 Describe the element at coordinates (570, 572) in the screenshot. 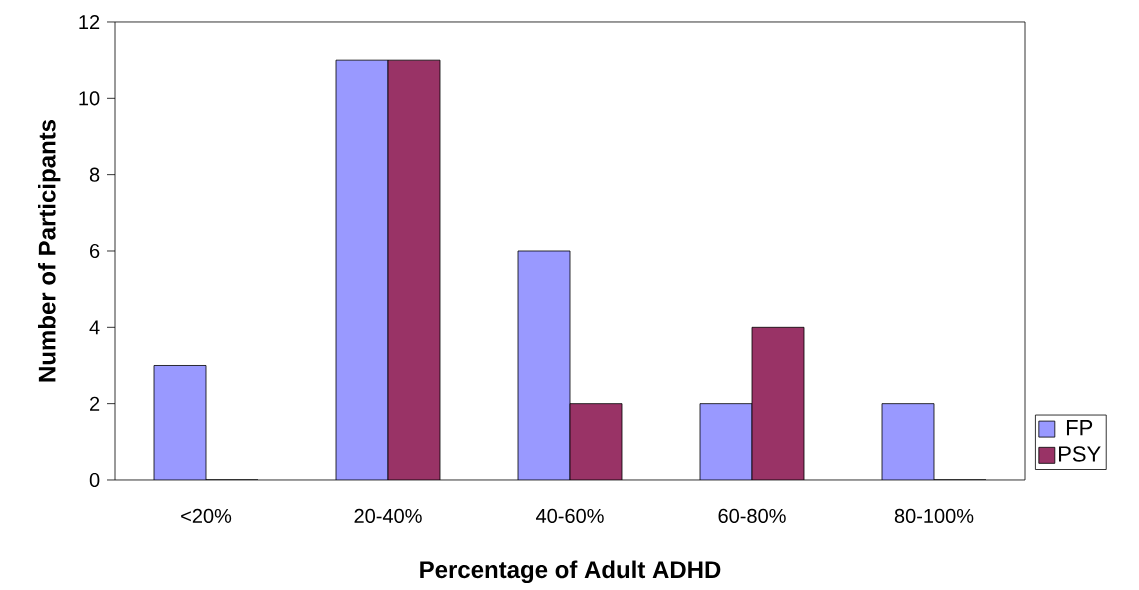

I see `x-axis-title: Percentage of Adult ADHD` at that location.